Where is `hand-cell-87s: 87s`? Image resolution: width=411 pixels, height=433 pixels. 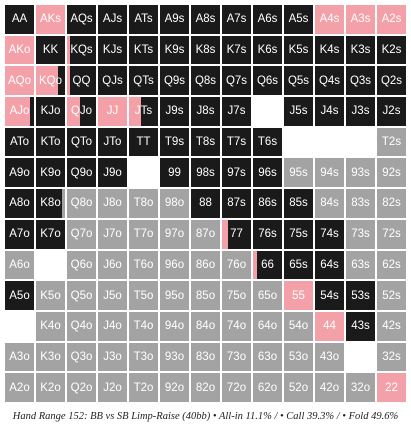
hand-cell-87s: 87s is located at coordinates (236, 203).